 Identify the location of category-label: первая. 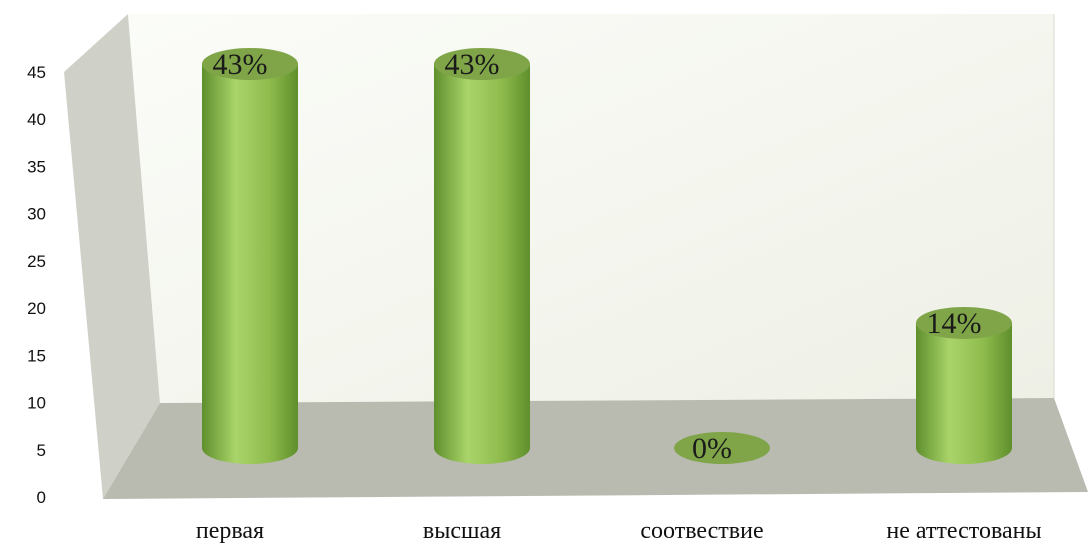
(230, 531).